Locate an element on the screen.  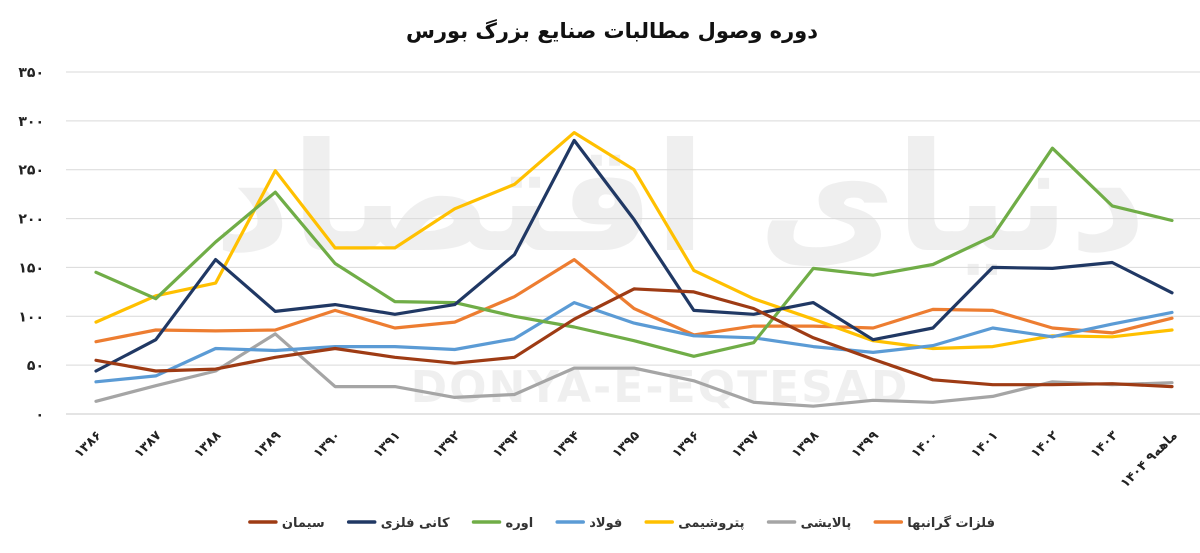
legend-label: فولاد is located at coordinates (605, 523).